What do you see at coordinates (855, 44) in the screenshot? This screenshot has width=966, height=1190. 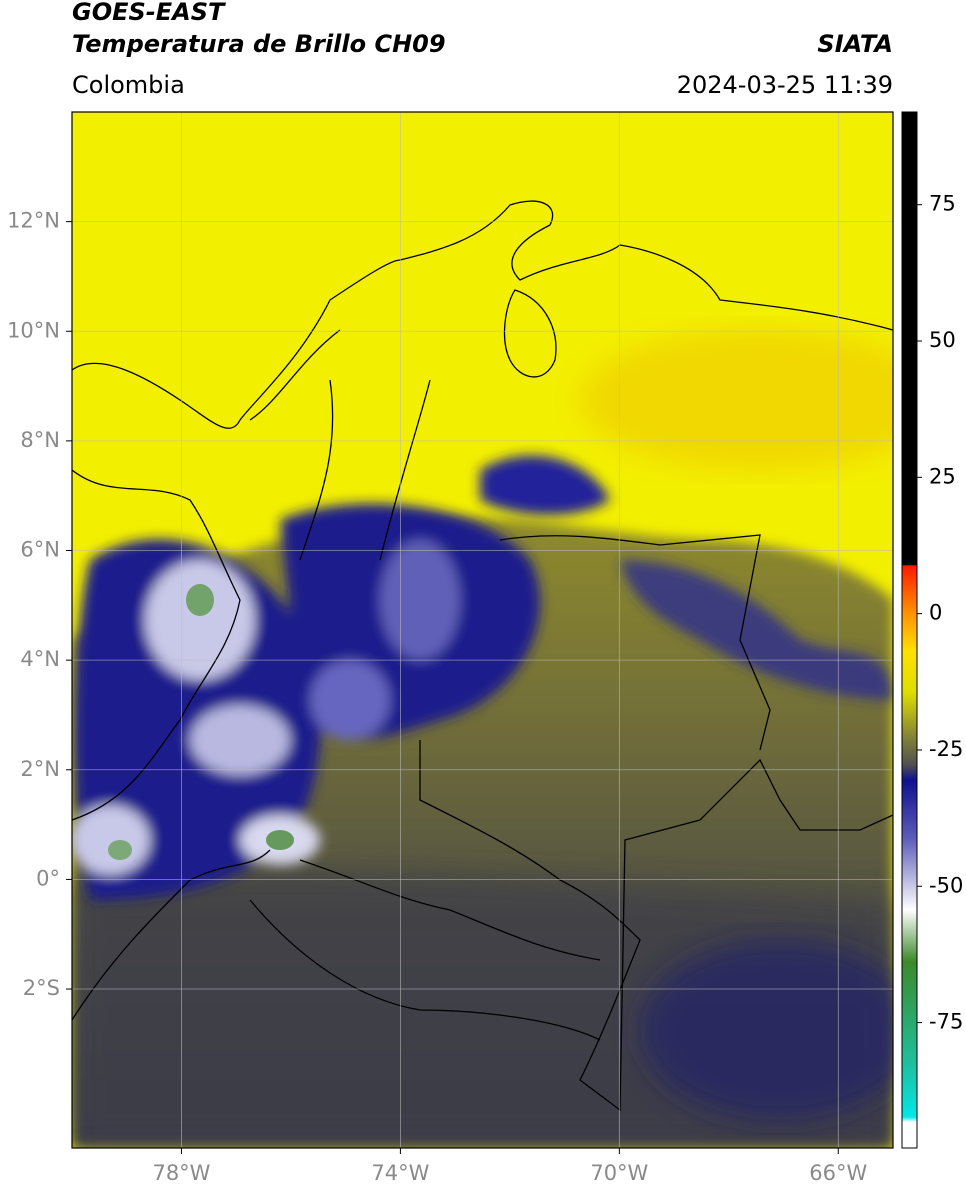 I see `source: SIATA` at bounding box center [855, 44].